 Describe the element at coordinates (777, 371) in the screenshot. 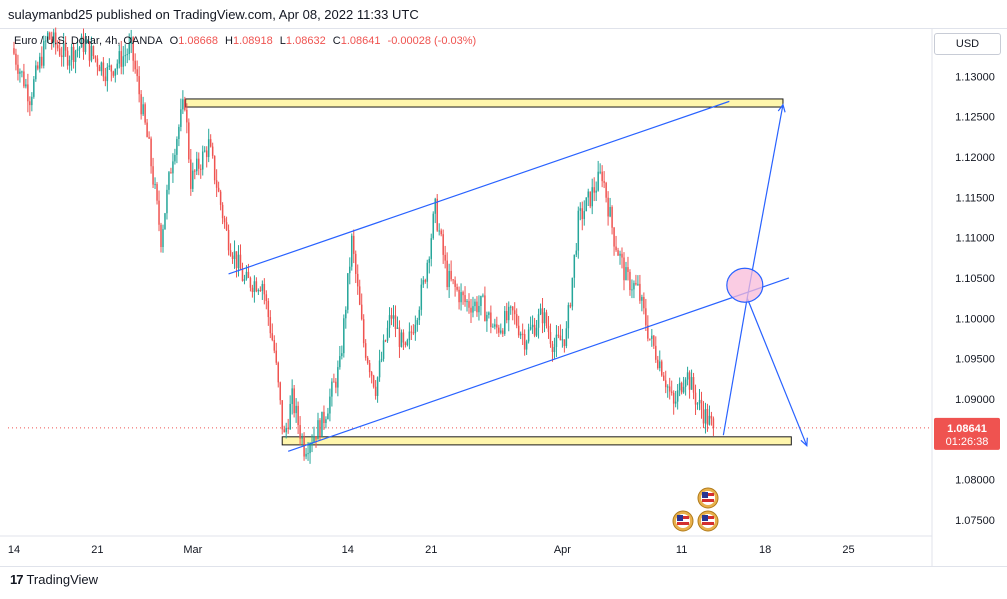

I see `projection-down` at that location.